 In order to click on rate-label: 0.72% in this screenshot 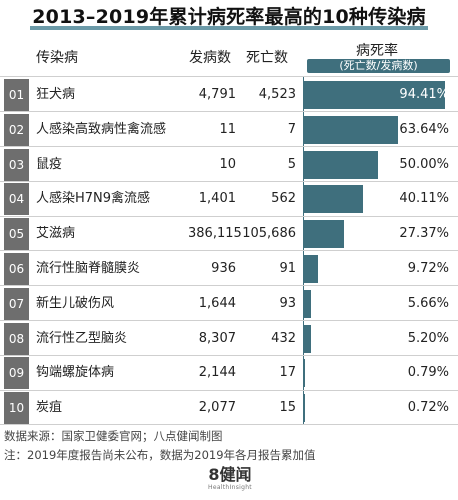, I will do `click(428, 408)`.